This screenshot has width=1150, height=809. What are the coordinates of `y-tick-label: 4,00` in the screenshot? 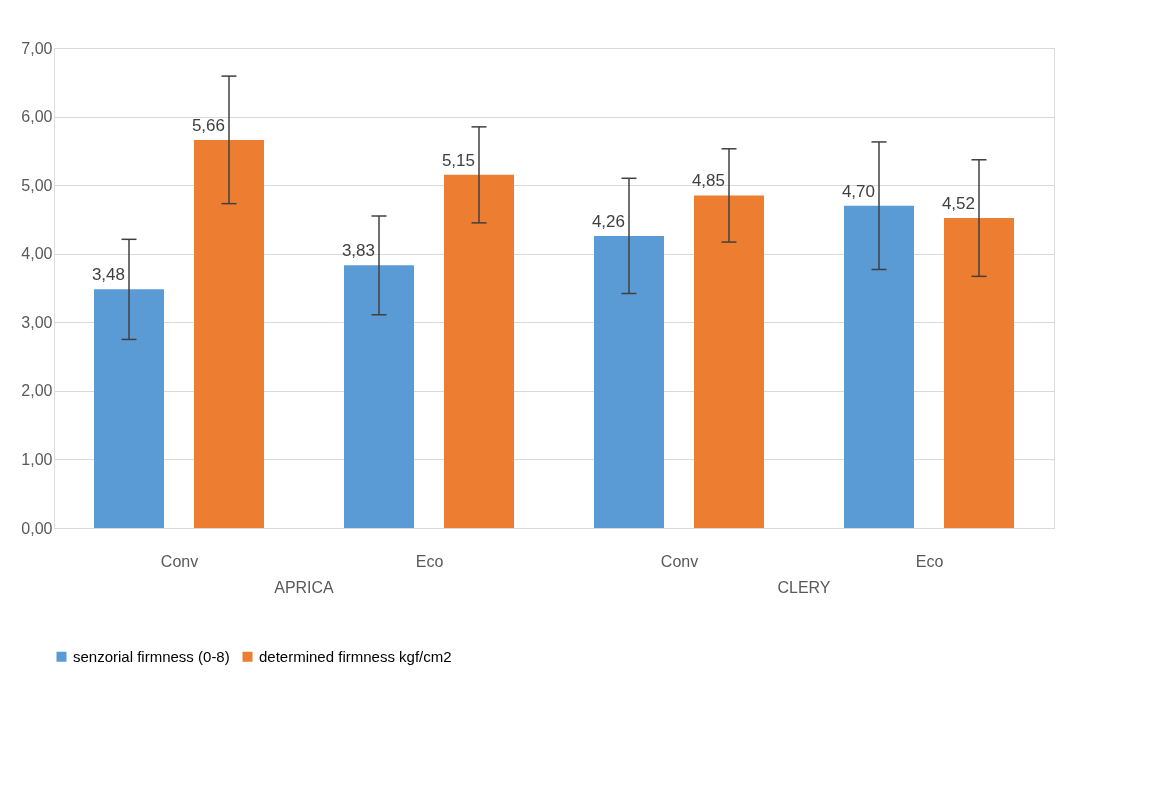 It's located at (37, 254).